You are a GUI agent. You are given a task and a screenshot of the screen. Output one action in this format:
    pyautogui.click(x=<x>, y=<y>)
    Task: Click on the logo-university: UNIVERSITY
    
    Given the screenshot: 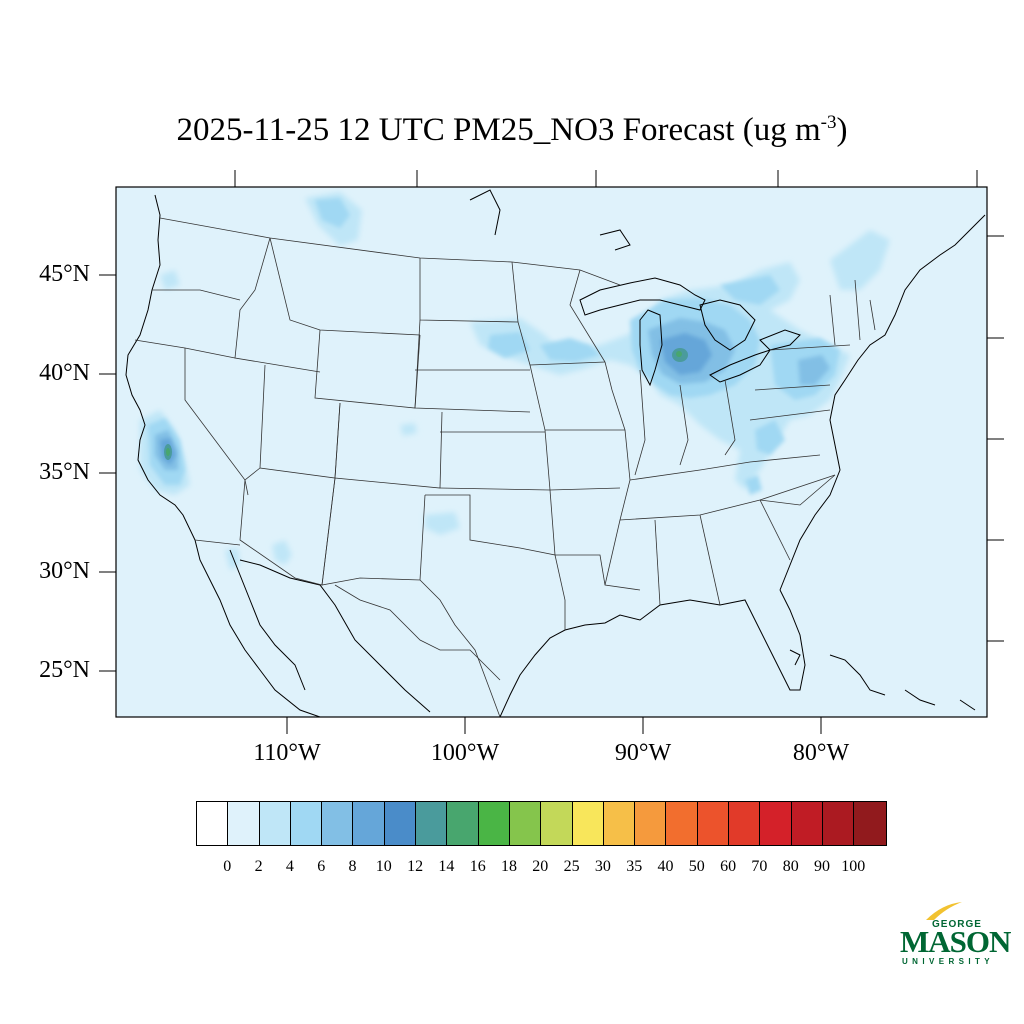 What is the action you would take?
    pyautogui.click(x=948, y=961)
    